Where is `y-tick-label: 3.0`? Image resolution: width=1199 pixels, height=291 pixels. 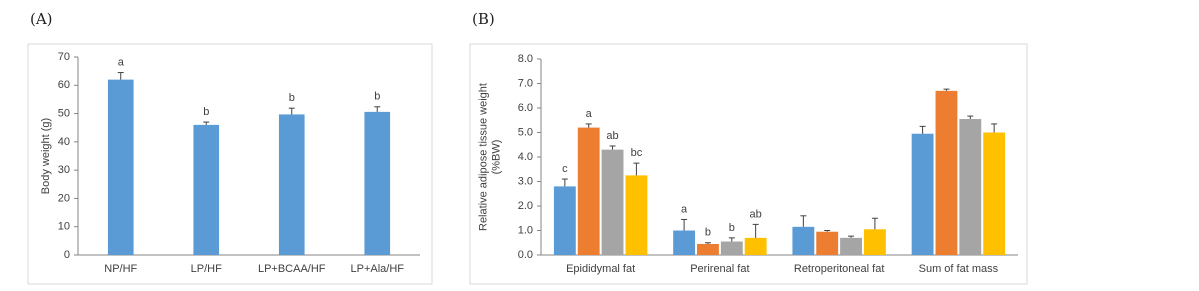
y-tick-label: 3.0 is located at coordinates (525, 181).